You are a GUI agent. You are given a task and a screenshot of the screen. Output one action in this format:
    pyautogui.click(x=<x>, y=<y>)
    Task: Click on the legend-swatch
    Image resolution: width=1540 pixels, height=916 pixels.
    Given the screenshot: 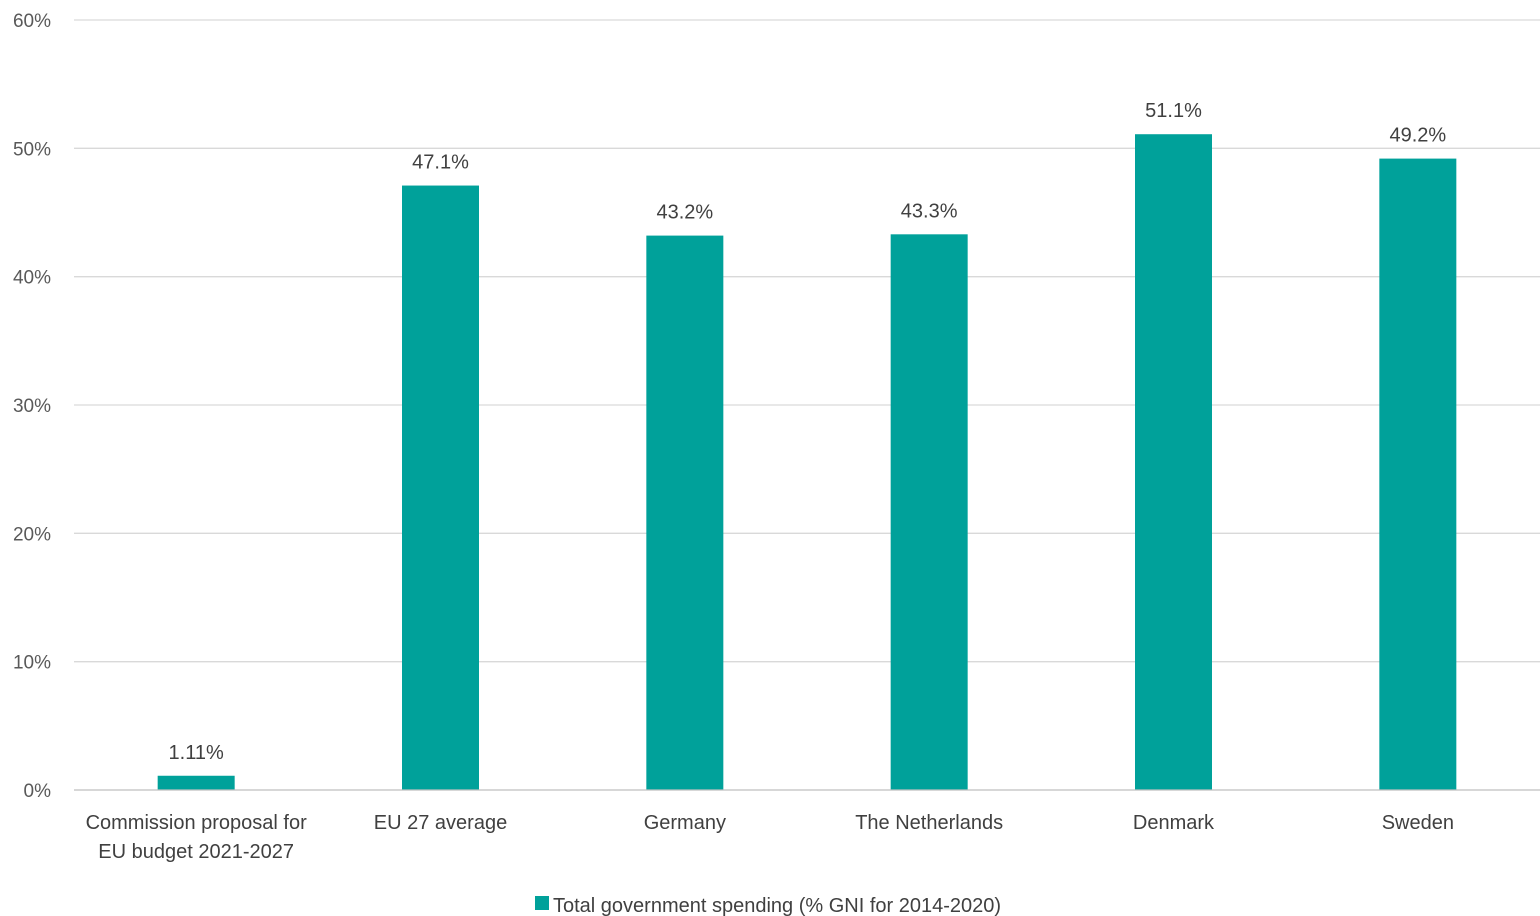 What is the action you would take?
    pyautogui.click(x=542, y=903)
    